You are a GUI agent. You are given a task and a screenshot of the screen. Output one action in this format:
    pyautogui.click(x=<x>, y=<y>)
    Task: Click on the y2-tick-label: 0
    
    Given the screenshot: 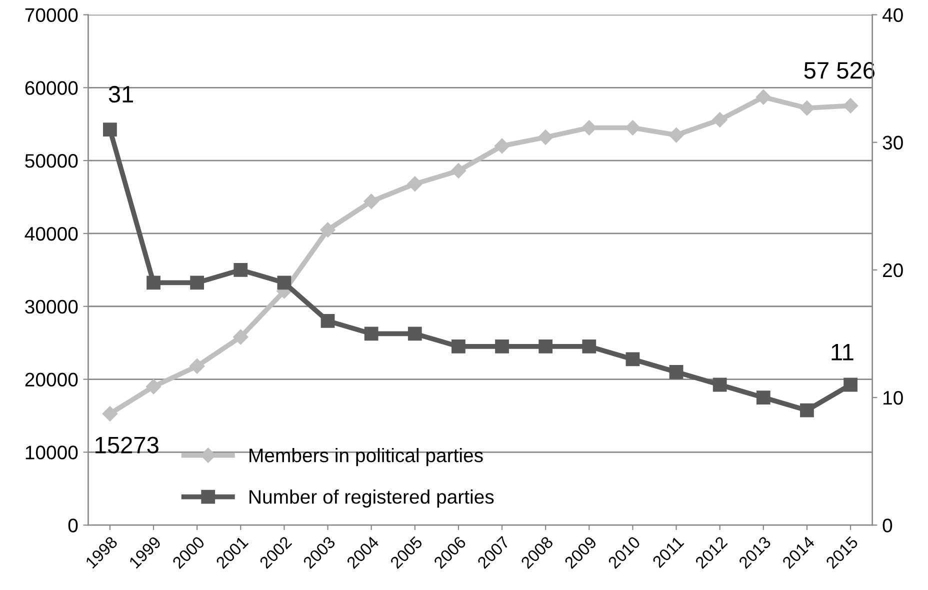 What is the action you would take?
    pyautogui.click(x=887, y=525)
    